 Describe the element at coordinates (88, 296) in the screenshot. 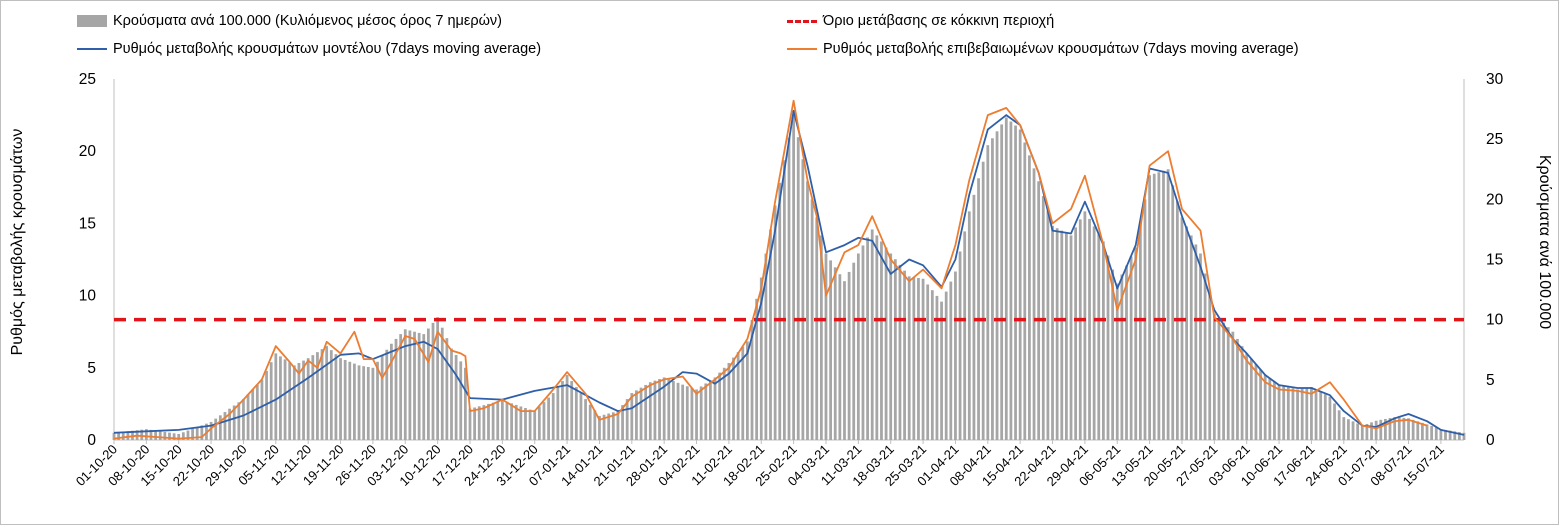

I see `y-tick-left: 10` at that location.